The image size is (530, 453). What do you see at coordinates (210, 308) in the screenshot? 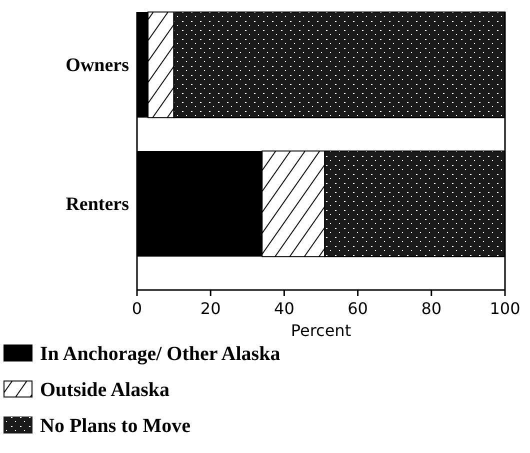
I see `x-tick-label: 20` at bounding box center [210, 308].